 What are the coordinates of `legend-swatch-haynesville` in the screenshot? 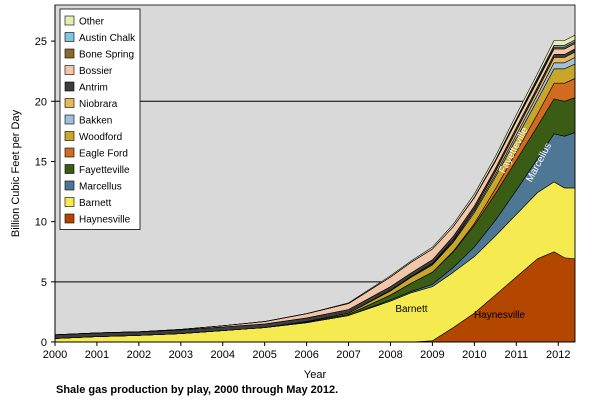 It's located at (69, 218).